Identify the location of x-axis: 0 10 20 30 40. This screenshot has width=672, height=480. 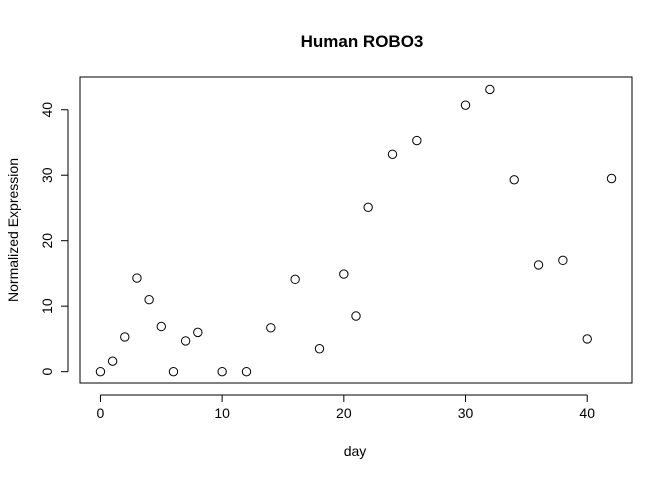
(346, 407).